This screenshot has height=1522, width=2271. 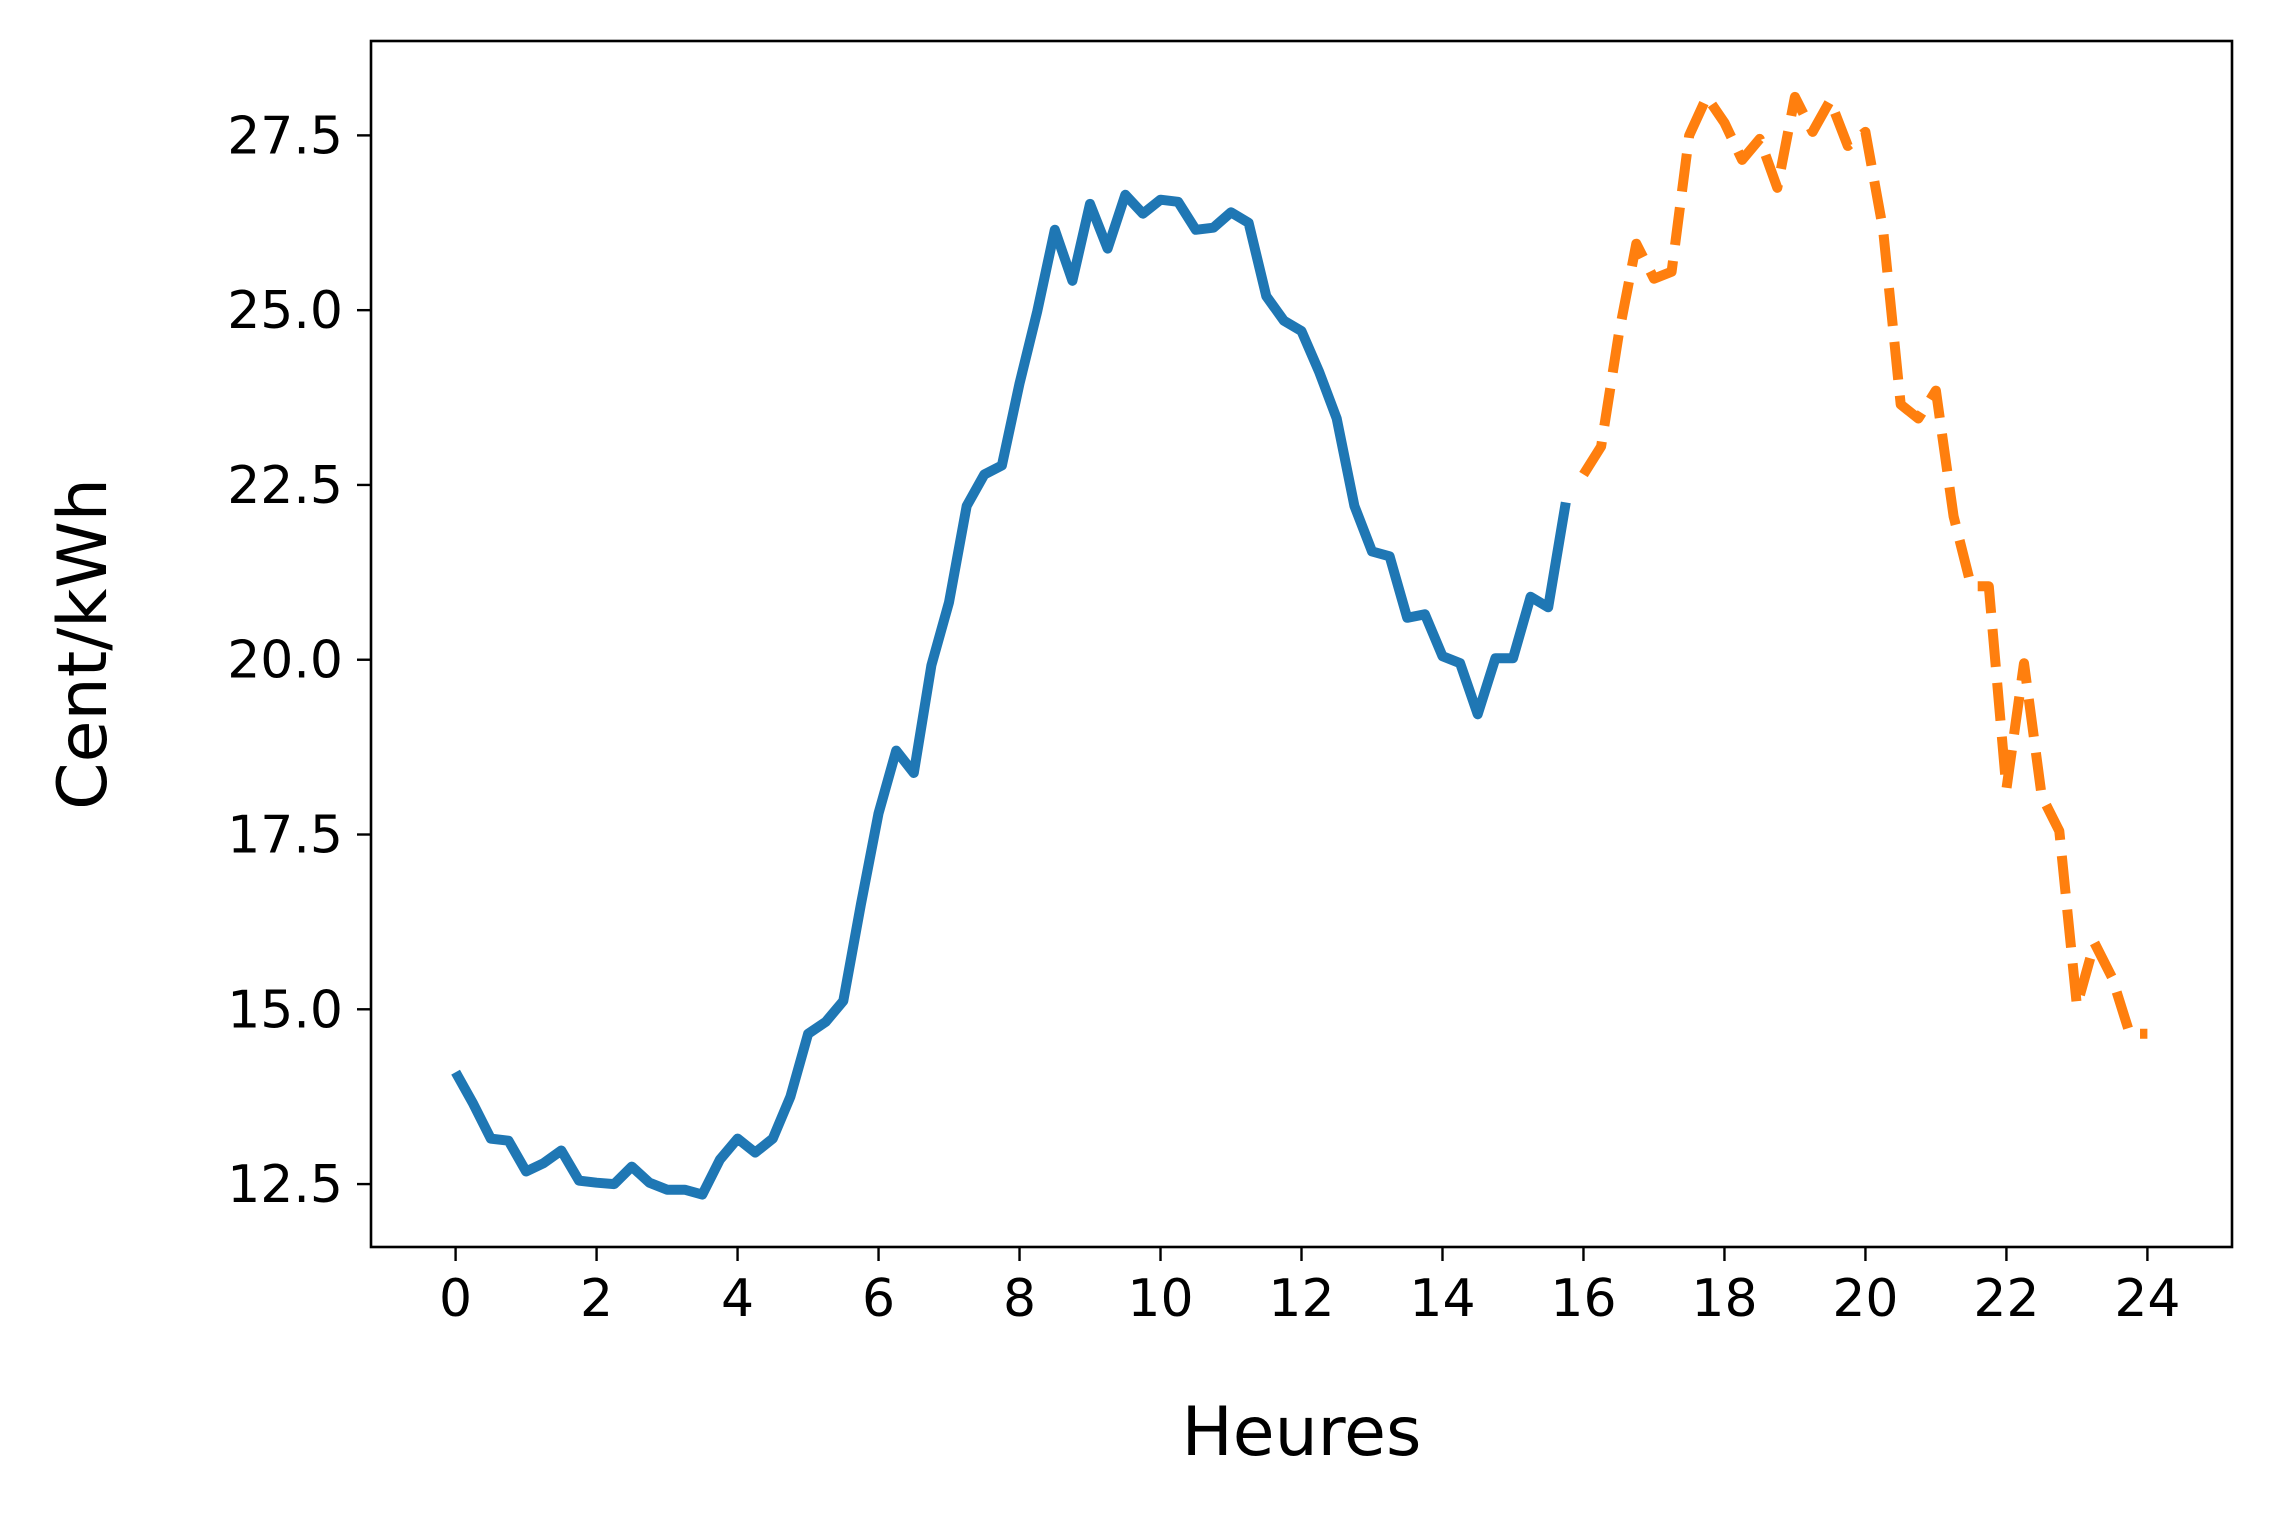 I want to click on x-axis-ticks: 0 2 4 6 8 10 12 14 16 18 20 22 24, so click(x=1309, y=1288).